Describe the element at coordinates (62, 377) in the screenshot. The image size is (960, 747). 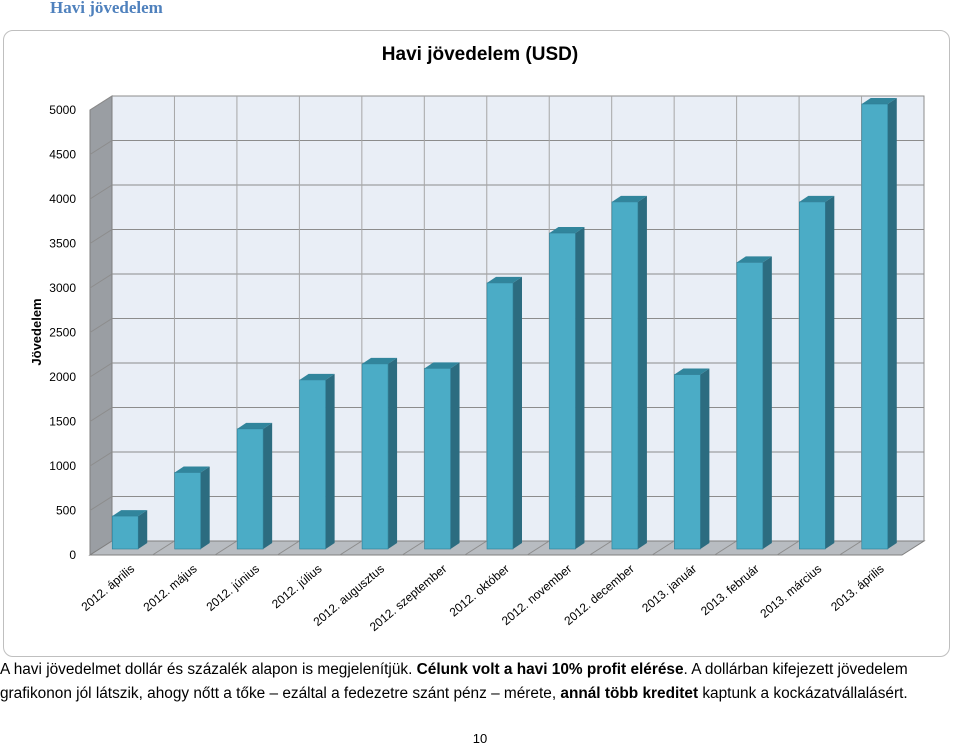
I see `y-tick-label: 2000` at that location.